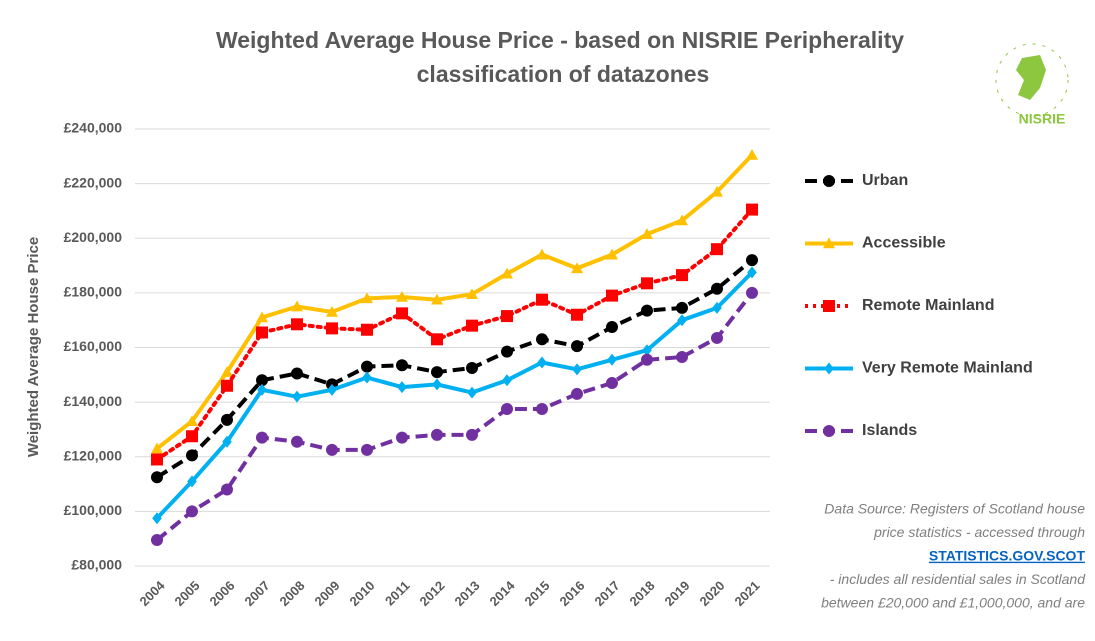 The image size is (1095, 641). Describe the element at coordinates (93, 182) in the screenshot. I see `y-tick-label: £220,000` at that location.